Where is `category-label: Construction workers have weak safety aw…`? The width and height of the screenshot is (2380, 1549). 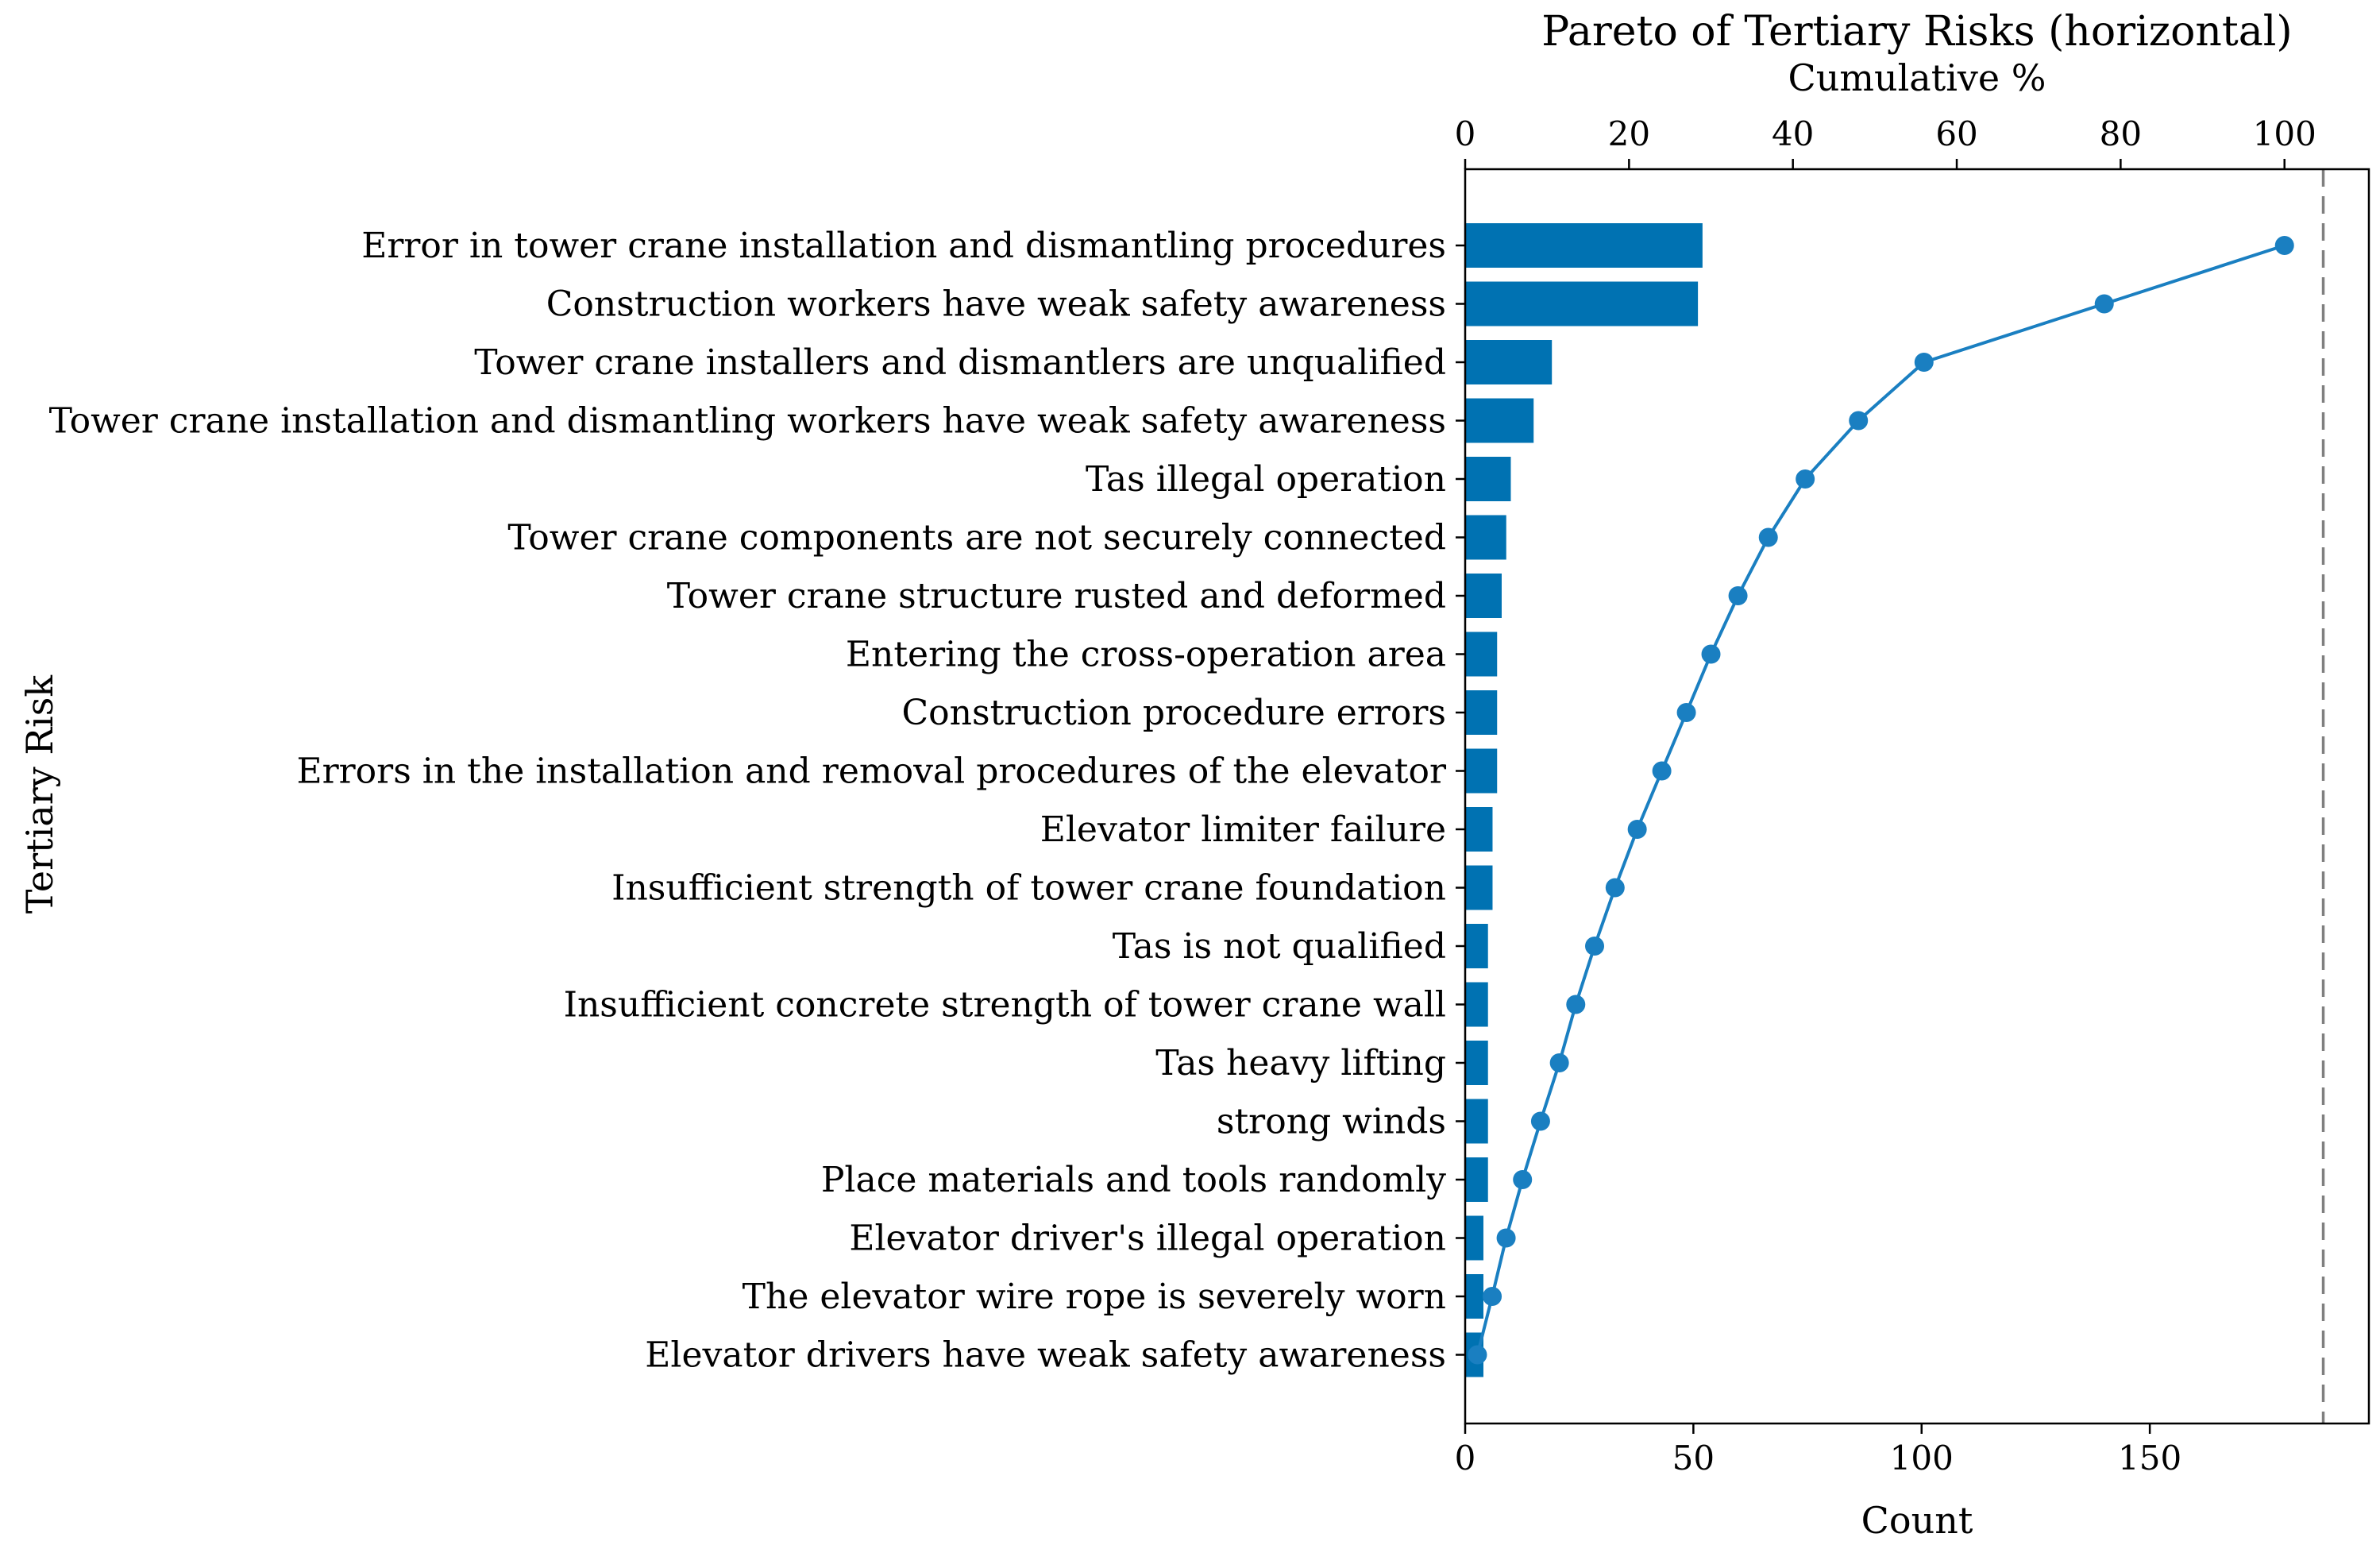
category-label: Construction workers have weak safety aw… is located at coordinates (996, 304).